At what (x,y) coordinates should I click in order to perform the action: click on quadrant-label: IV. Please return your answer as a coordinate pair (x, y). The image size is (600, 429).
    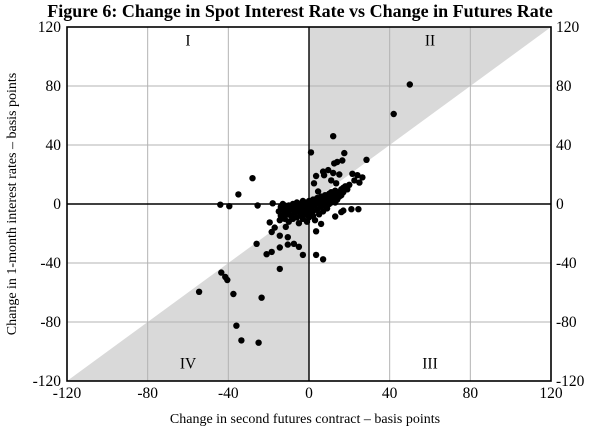
    Looking at the image, I should click on (188, 363).